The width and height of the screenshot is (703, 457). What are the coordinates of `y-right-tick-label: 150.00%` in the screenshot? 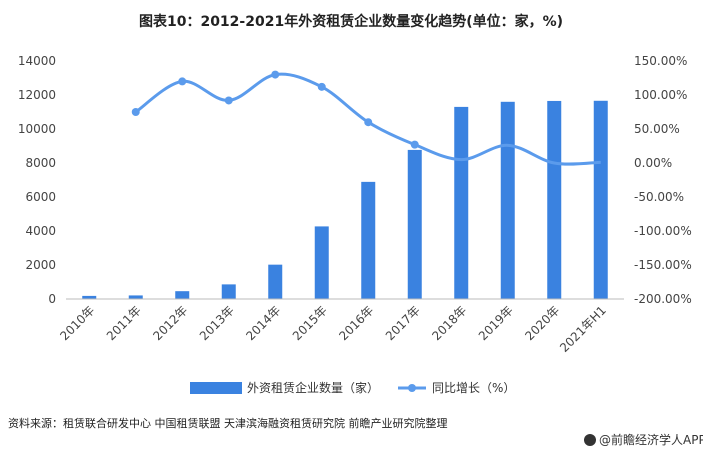 It's located at (660, 61).